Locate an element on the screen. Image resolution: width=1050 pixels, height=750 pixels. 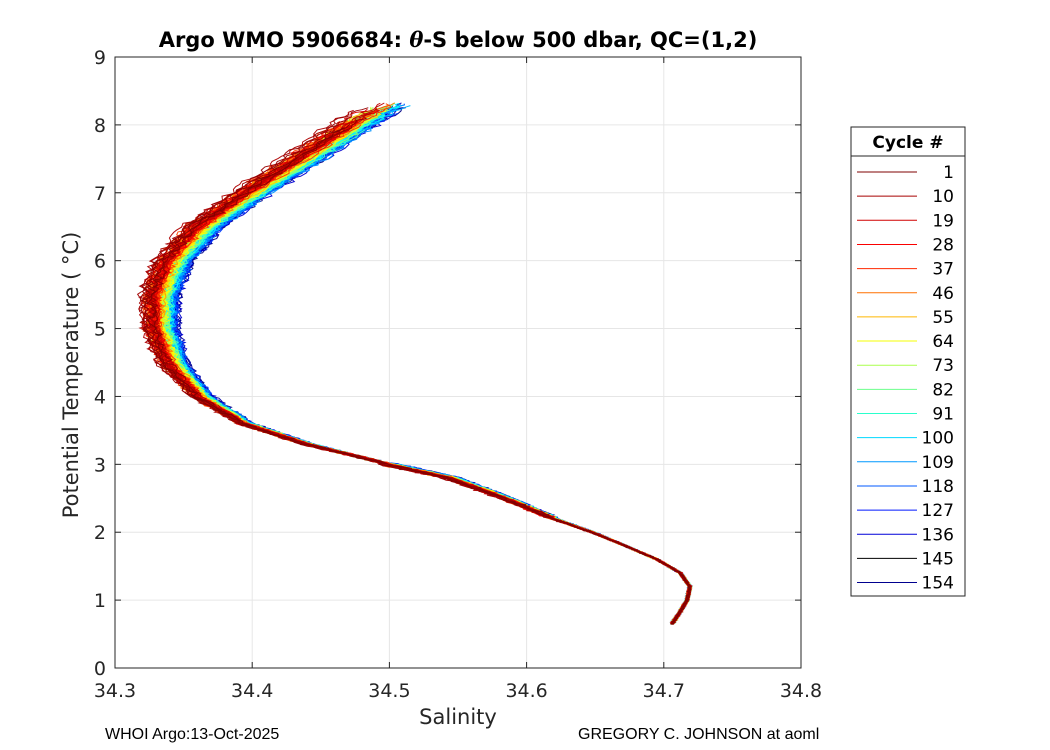
legend-label-37: 37 is located at coordinates (943, 270).